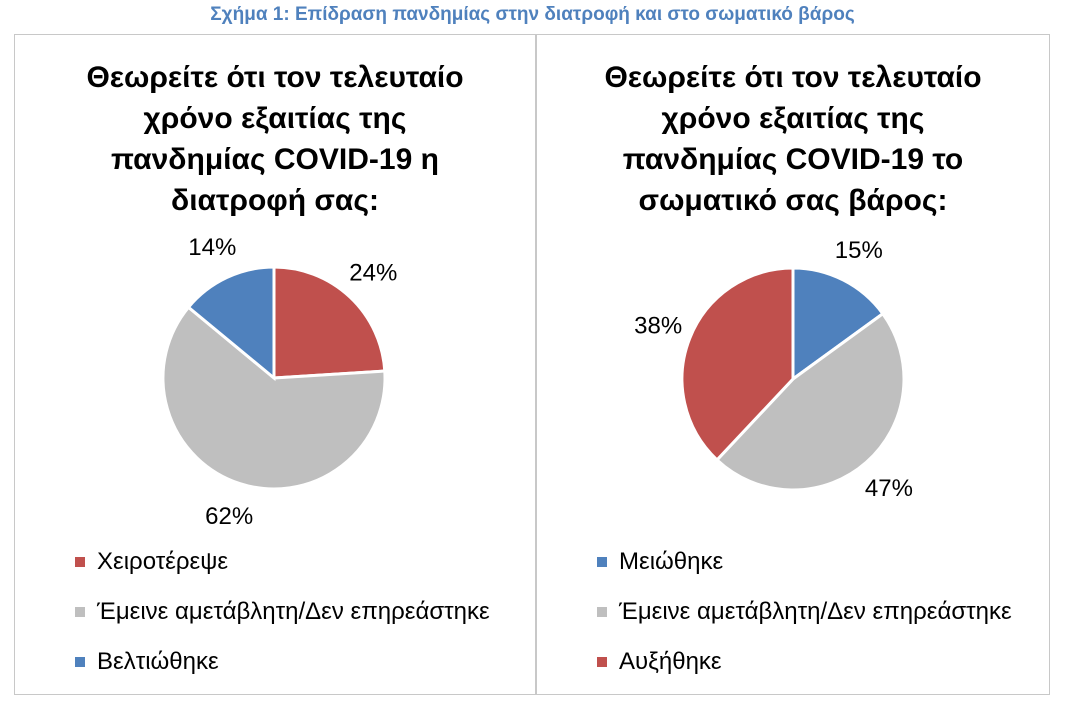 This screenshot has height=709, width=1065. What do you see at coordinates (793, 200) in the screenshot?
I see `chart-title-line: σωματικό σας βάρος:` at bounding box center [793, 200].